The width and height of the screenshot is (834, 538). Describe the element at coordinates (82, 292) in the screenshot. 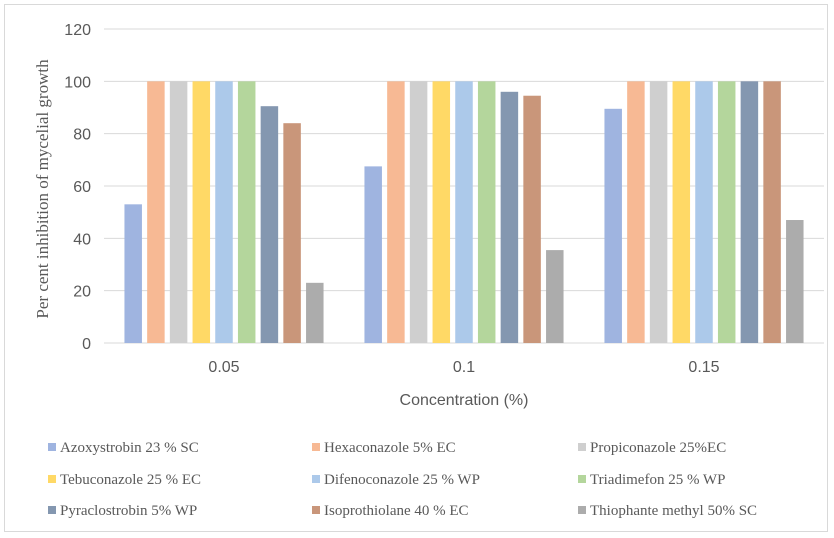

I see `y-tick-label: 20` at that location.